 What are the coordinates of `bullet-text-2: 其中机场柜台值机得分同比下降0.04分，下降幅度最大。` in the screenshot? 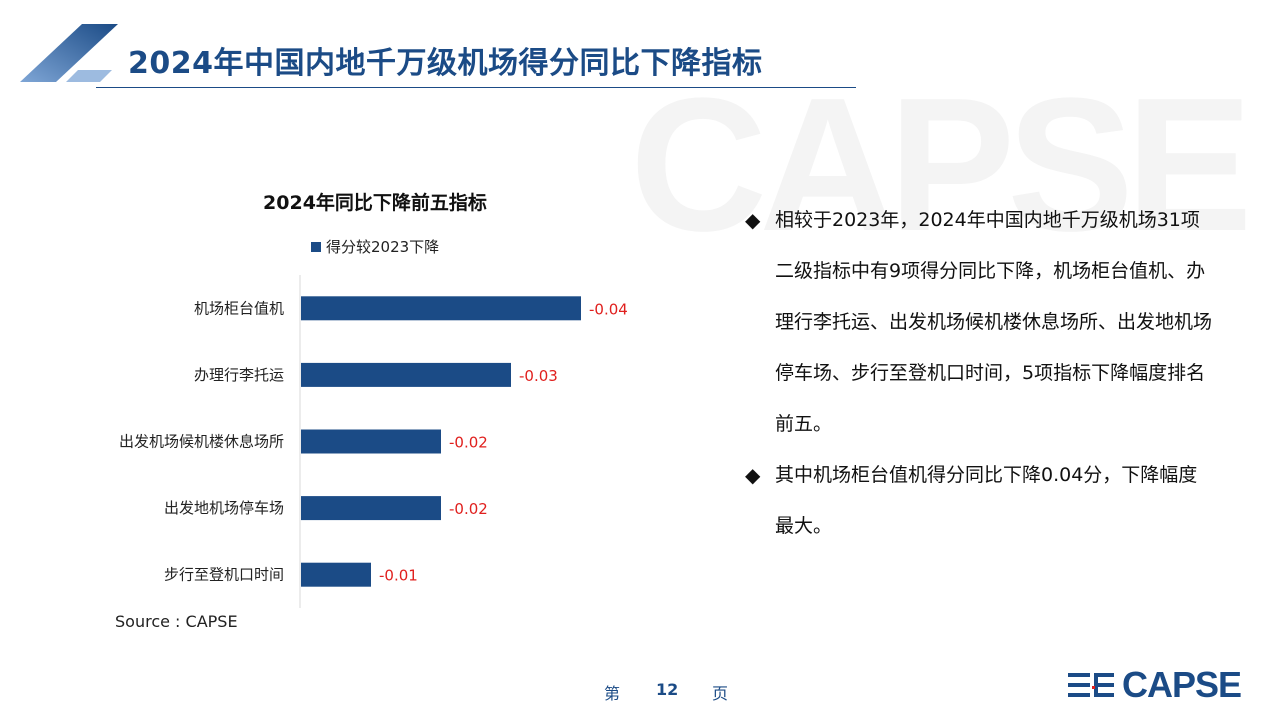 It's located at (986, 500).